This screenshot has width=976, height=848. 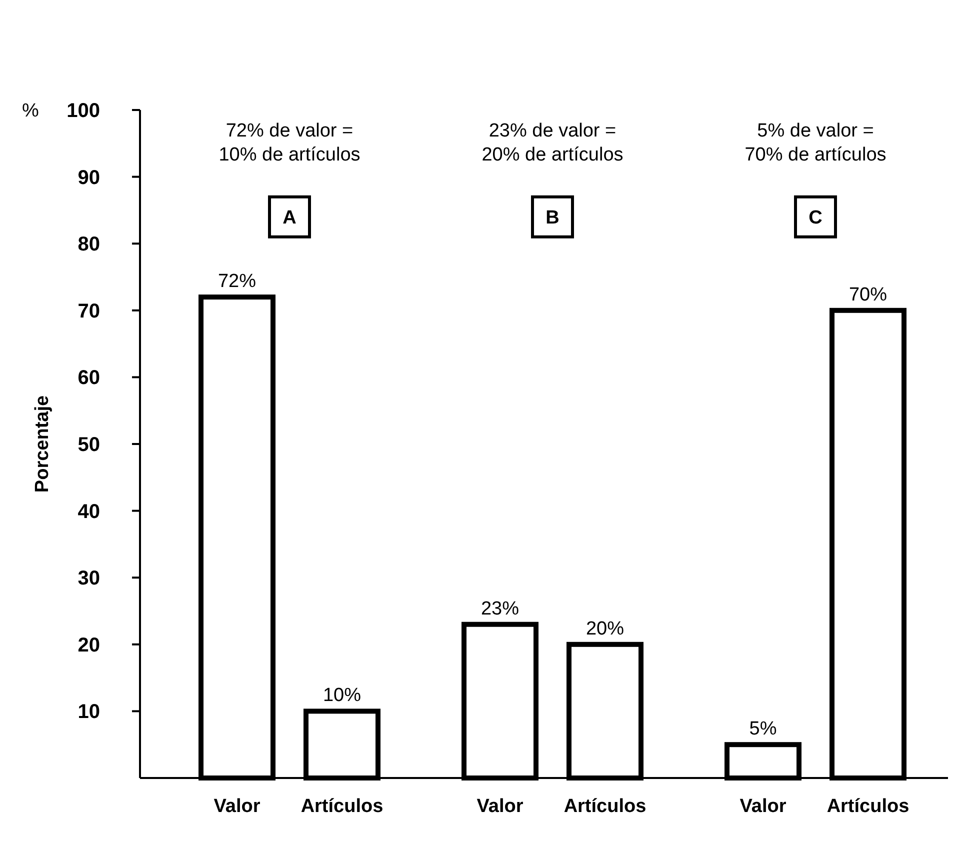 I want to click on y-axis-title: Porcentaje, so click(x=42, y=444).